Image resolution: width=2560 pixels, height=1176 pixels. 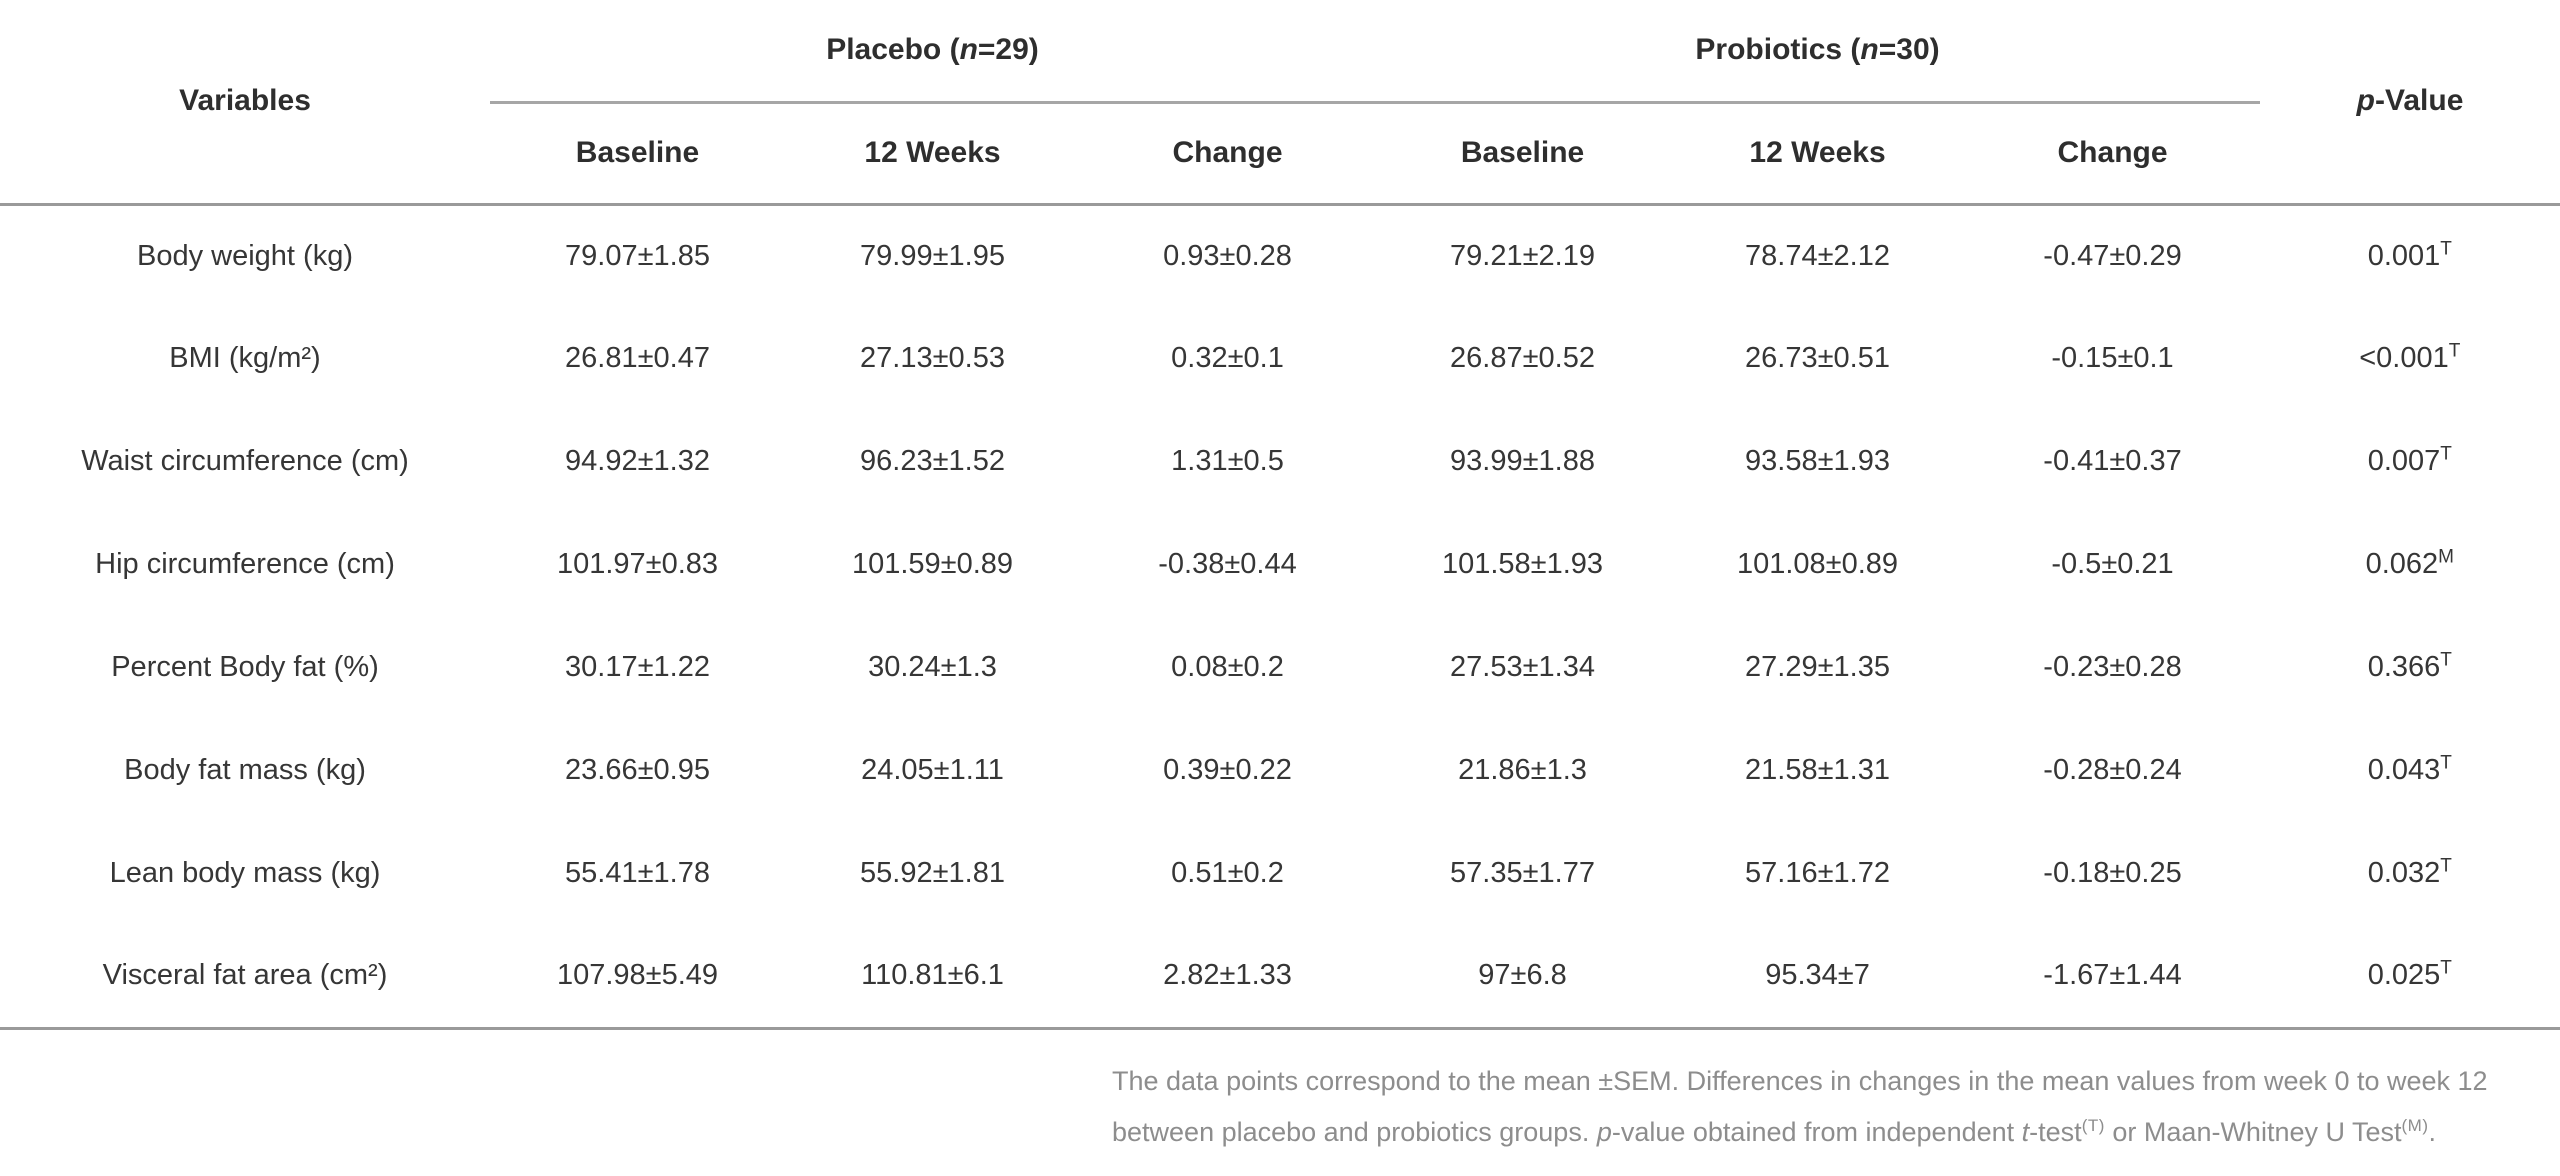 What do you see at coordinates (2112, 461) in the screenshot?
I see `value-cell: -0.41±0.37` at bounding box center [2112, 461].